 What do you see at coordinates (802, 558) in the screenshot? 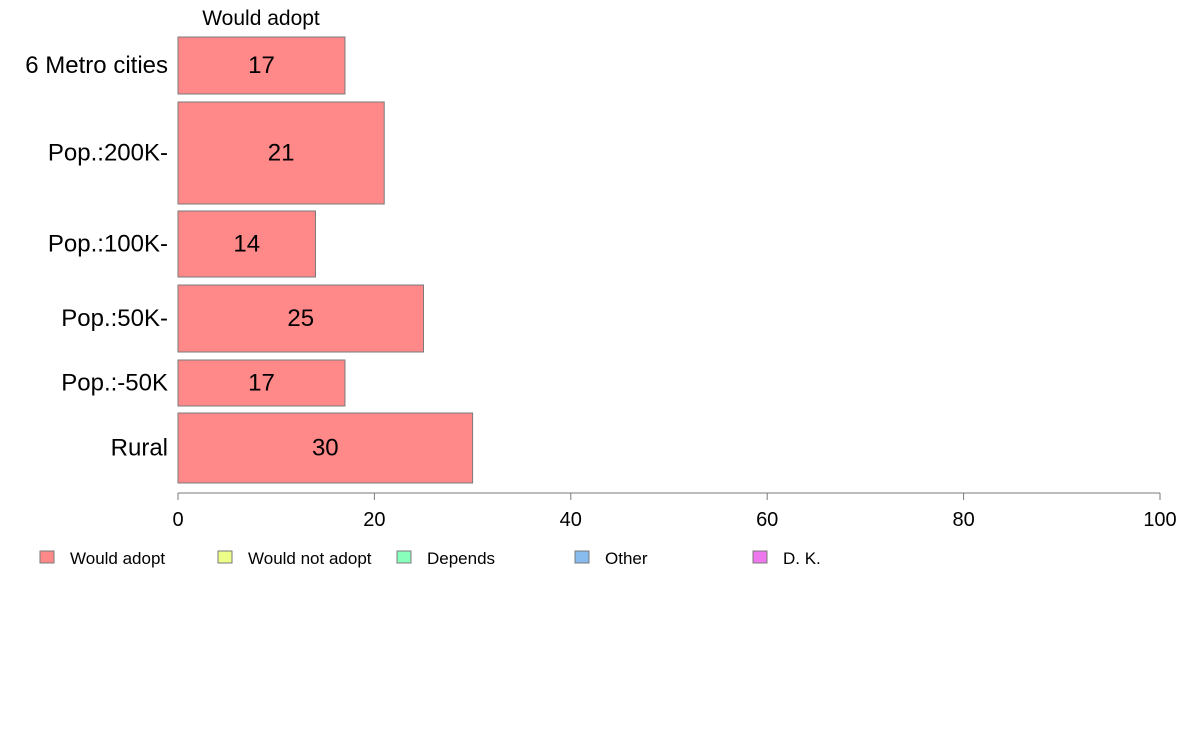
I see `legend-label: D. K.` at bounding box center [802, 558].